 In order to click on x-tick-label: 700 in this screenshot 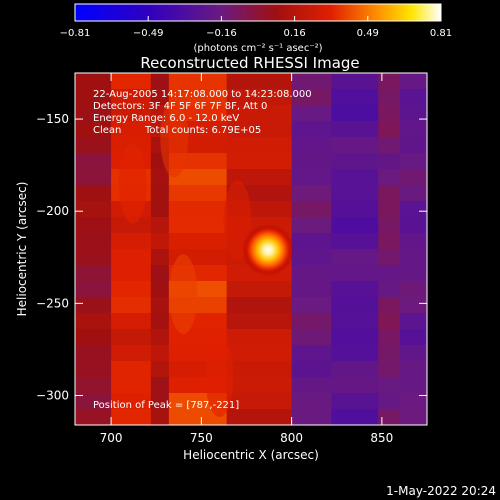, I will do `click(111, 438)`.